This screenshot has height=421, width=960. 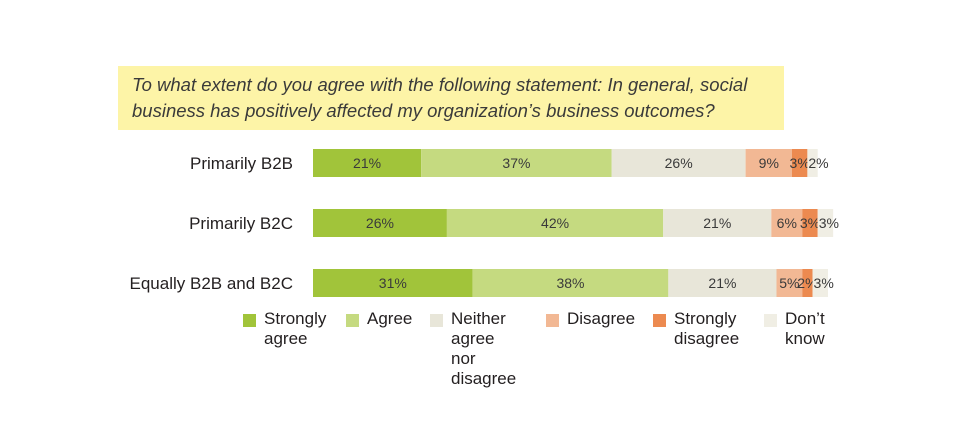 I want to click on legend-item: Strongly agree, so click(x=284, y=329).